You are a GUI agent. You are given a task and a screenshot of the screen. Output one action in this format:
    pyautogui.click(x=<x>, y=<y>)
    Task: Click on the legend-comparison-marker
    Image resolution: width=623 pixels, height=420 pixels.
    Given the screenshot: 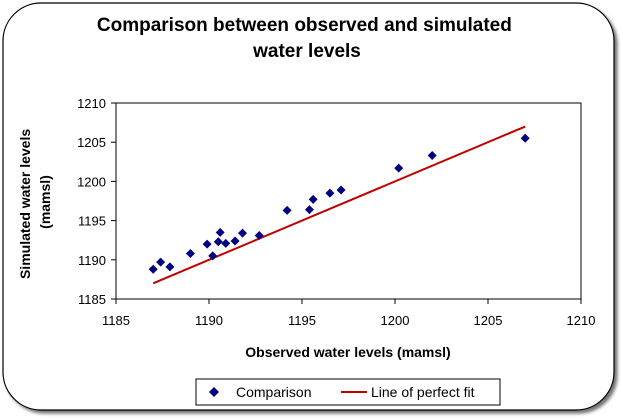 What is the action you would take?
    pyautogui.click(x=214, y=392)
    